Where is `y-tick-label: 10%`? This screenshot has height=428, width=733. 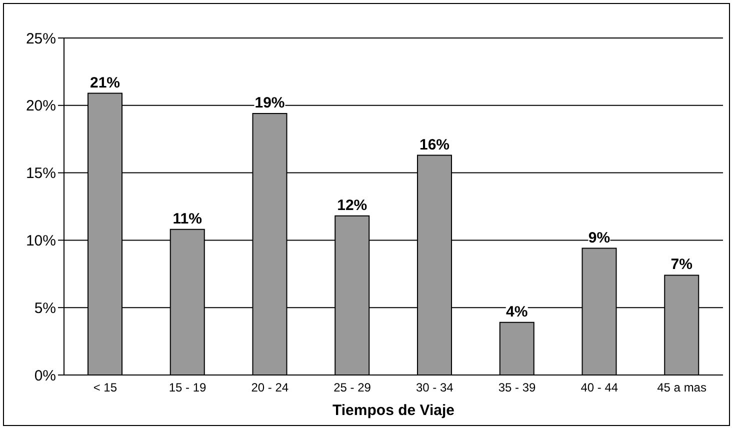 y-tick-label: 10% is located at coordinates (41, 241).